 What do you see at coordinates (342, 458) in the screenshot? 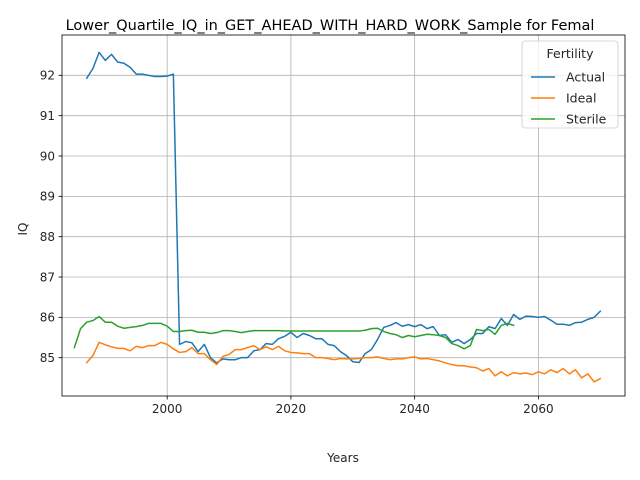
I see `x-axis-label: Years` at bounding box center [342, 458].